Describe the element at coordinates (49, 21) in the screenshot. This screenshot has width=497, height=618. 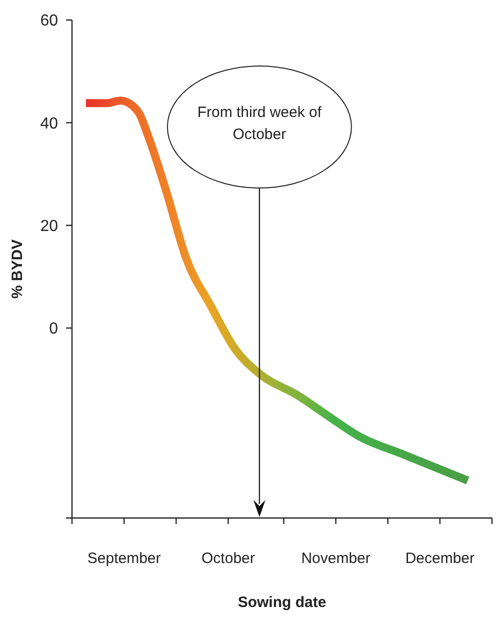
I see `y-tick-label: 60` at that location.